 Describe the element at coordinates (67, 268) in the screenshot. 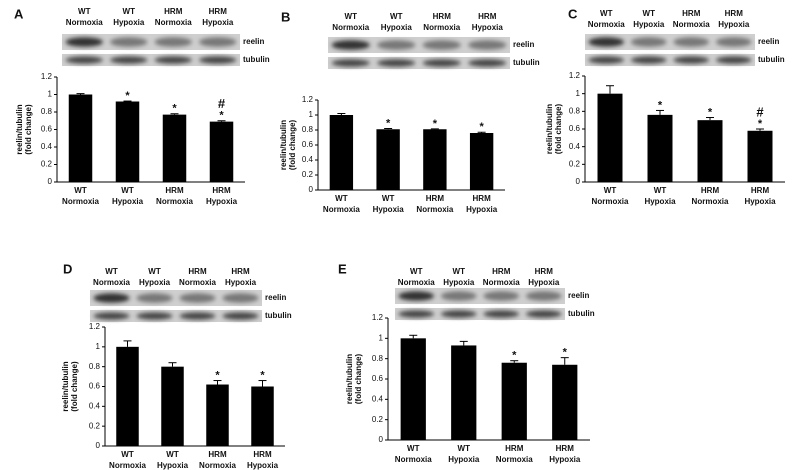

I see `panel-label: D` at that location.